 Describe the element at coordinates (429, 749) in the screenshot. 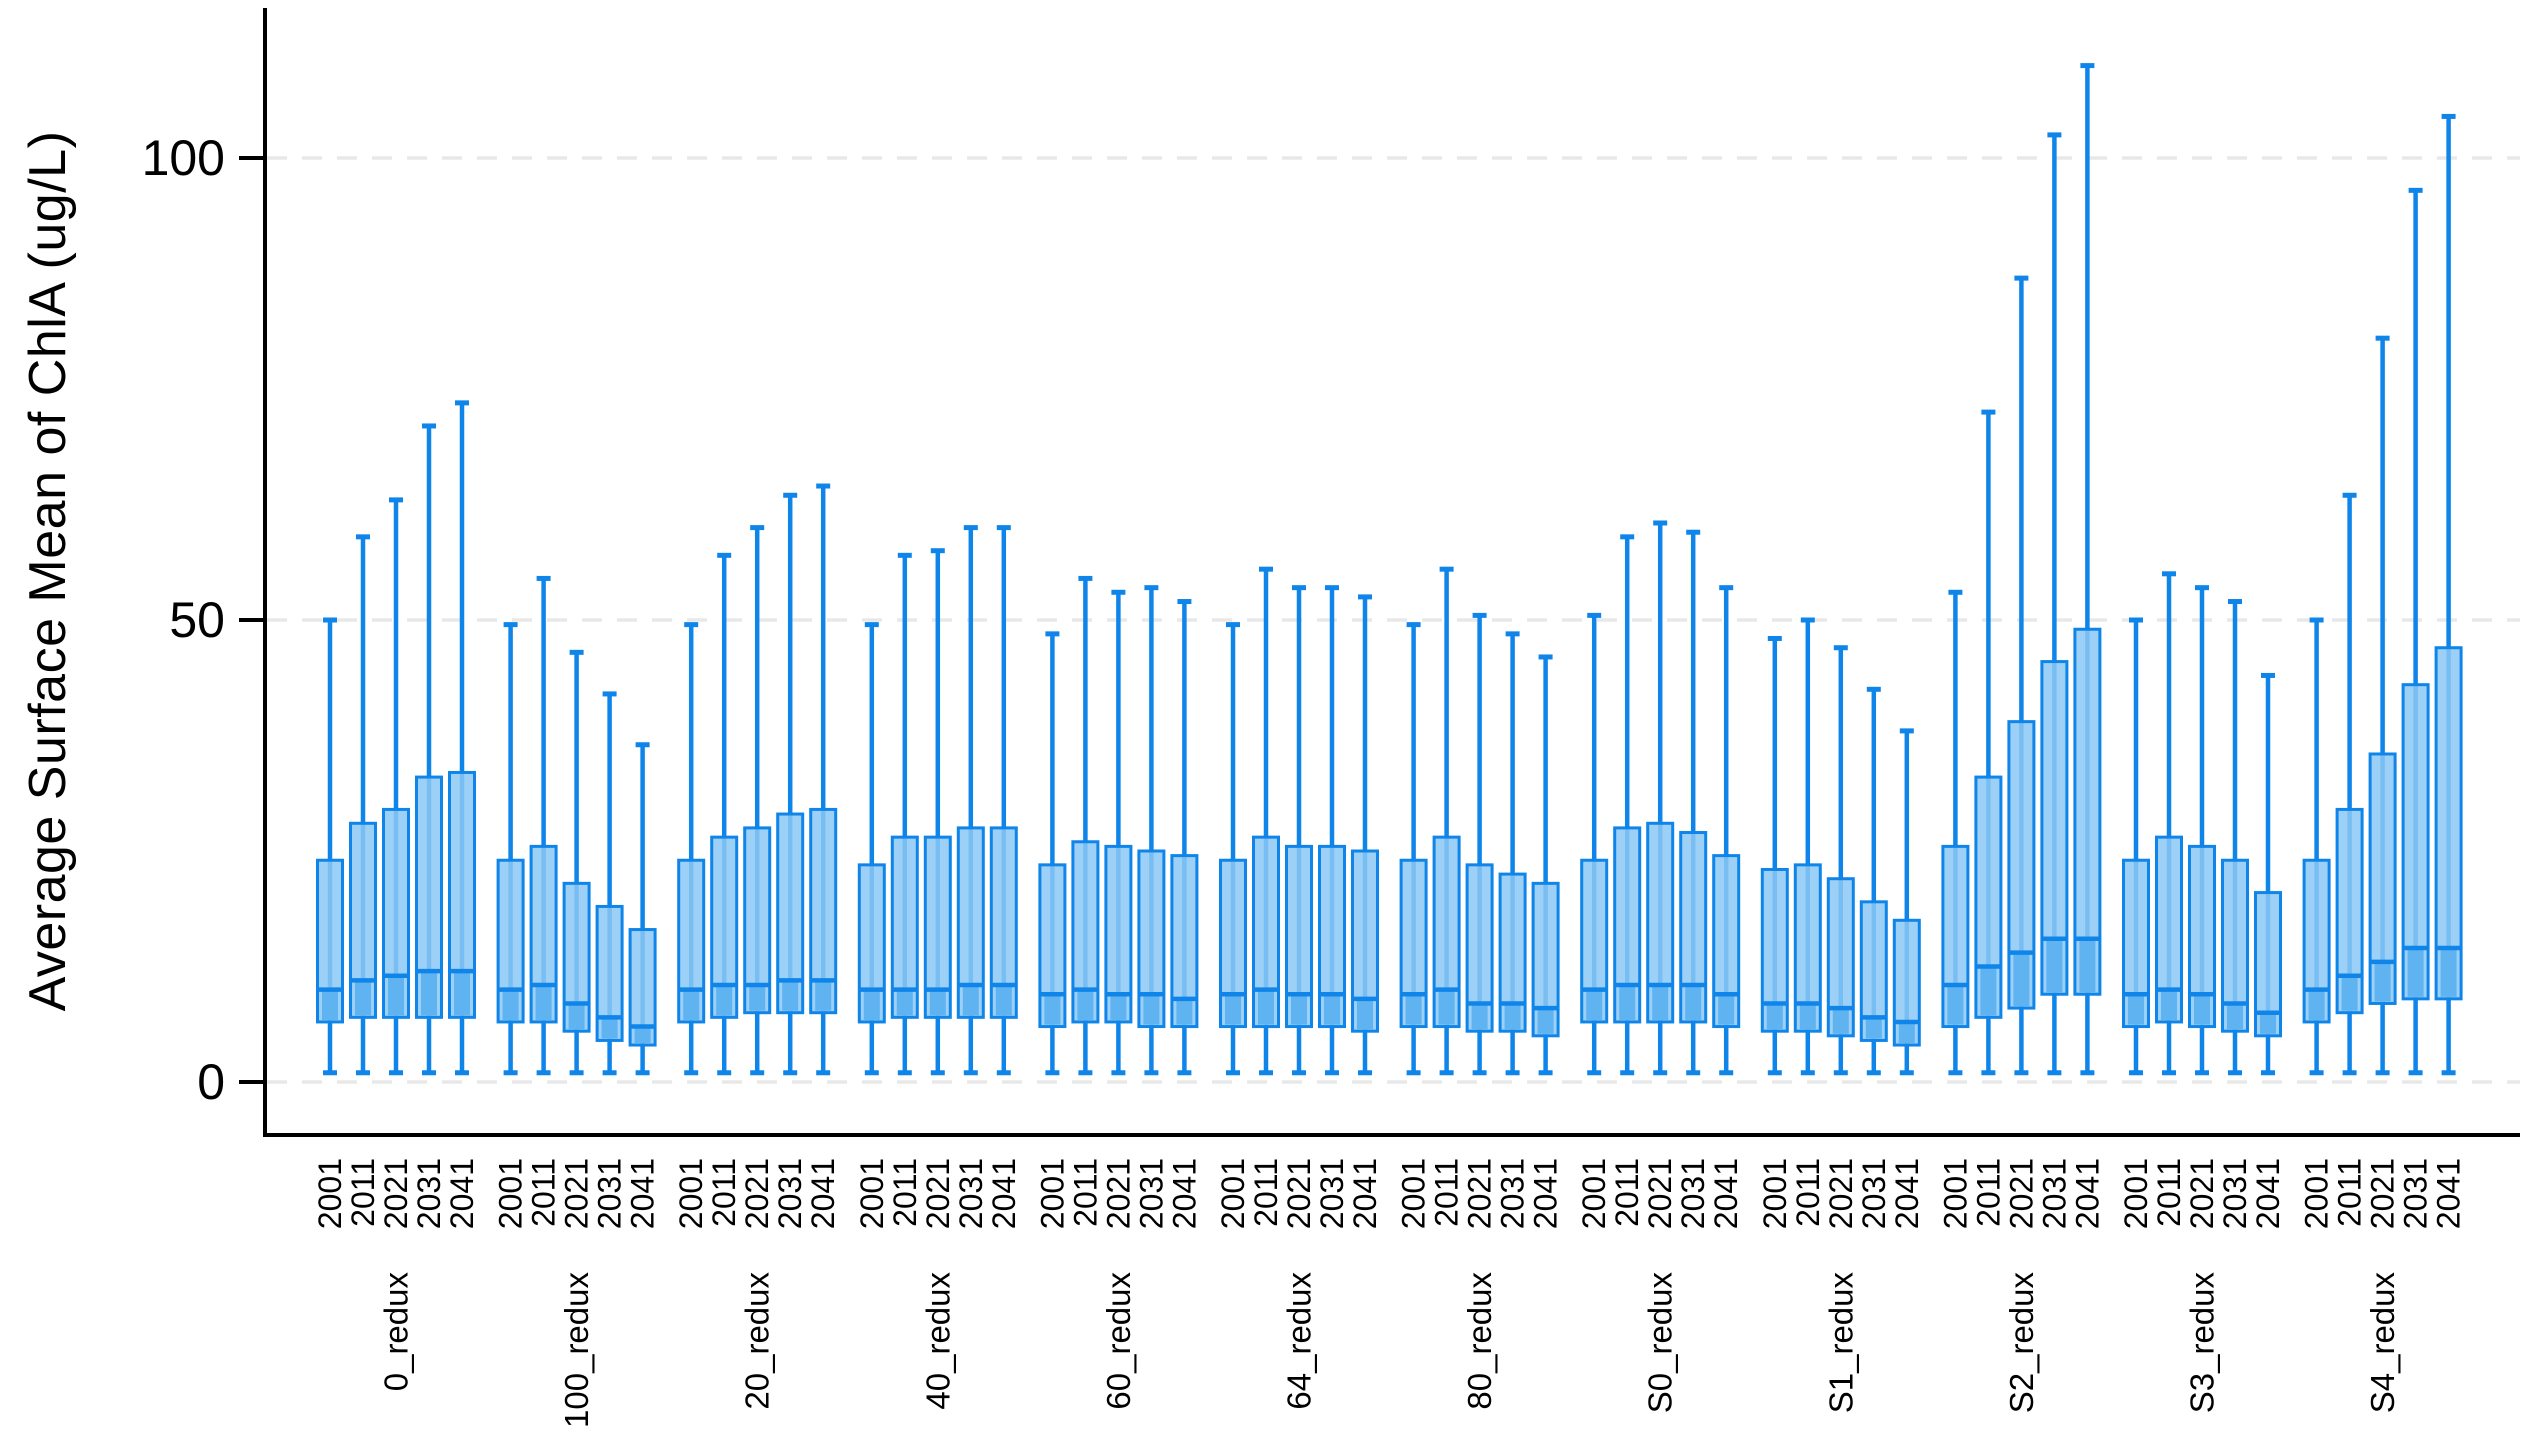

I see `box-0_redux-2031` at that location.